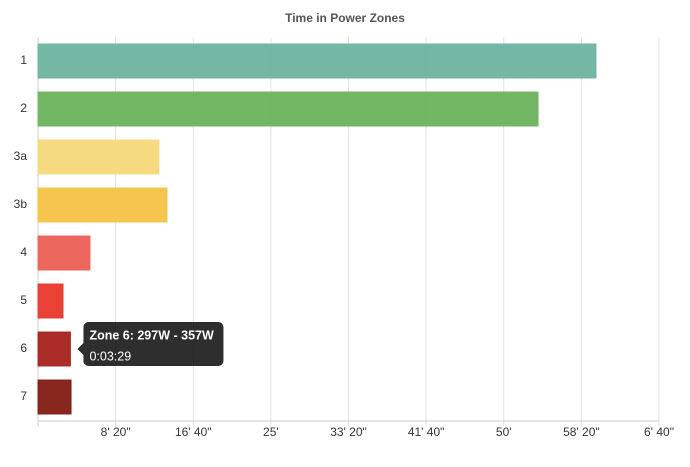 This screenshot has height=467, width=690. I want to click on tooltip-text: 0:03:29, so click(110, 356).